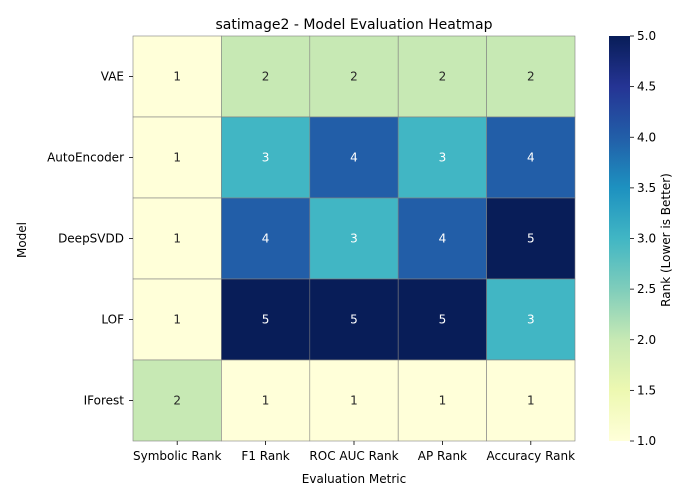  Describe the element at coordinates (646, 137) in the screenshot. I see `colorbar-tick-label: 4.0` at that location.